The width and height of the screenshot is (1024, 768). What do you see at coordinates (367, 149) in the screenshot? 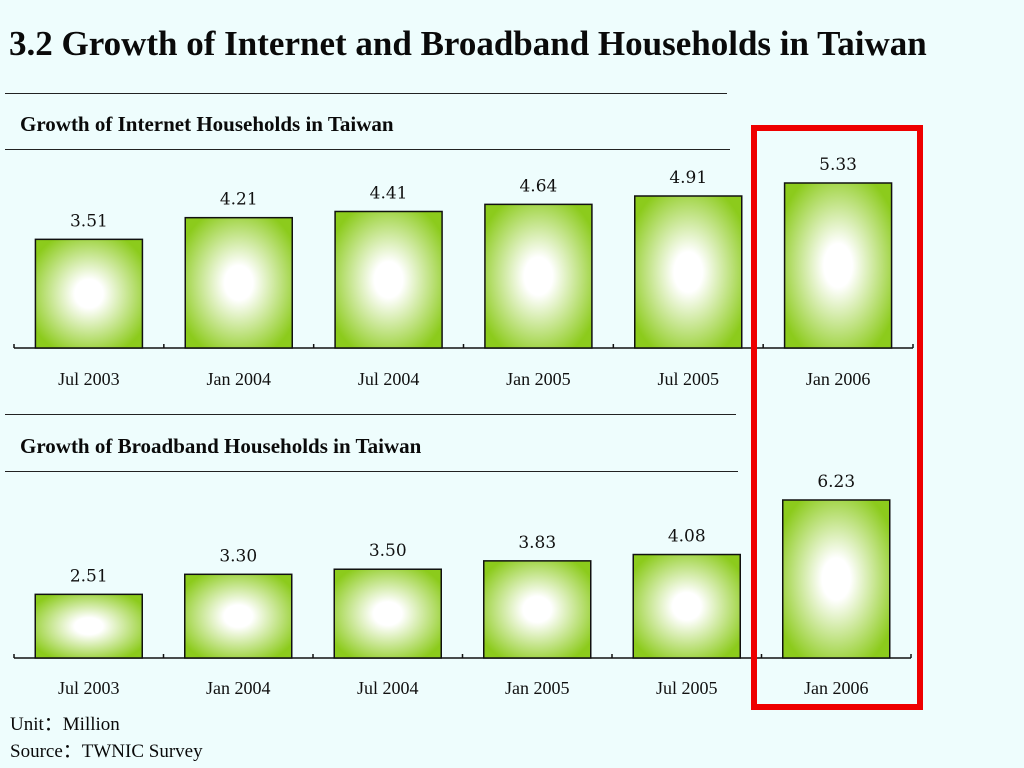
I see `chart-title-underline-internet` at bounding box center [367, 149].